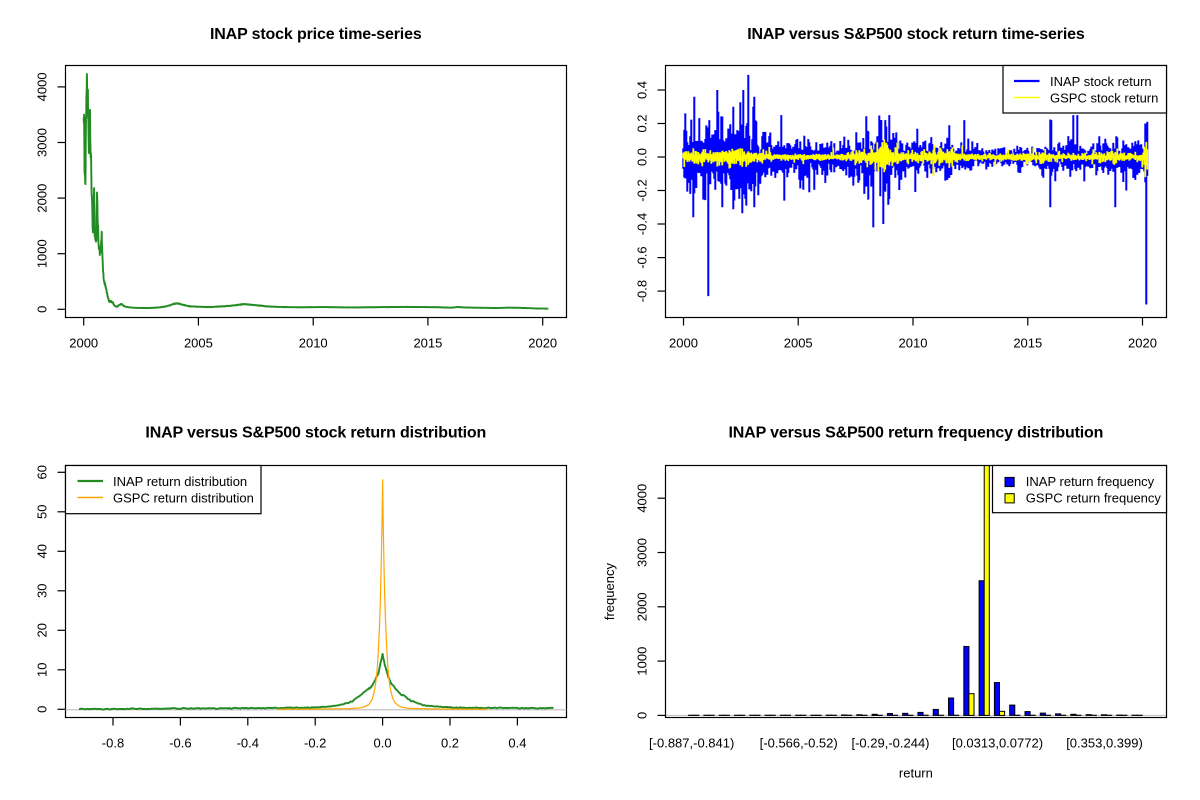 The image size is (1200, 800). I want to click on svg-text: [-0.887,-0.841), so click(691, 743).